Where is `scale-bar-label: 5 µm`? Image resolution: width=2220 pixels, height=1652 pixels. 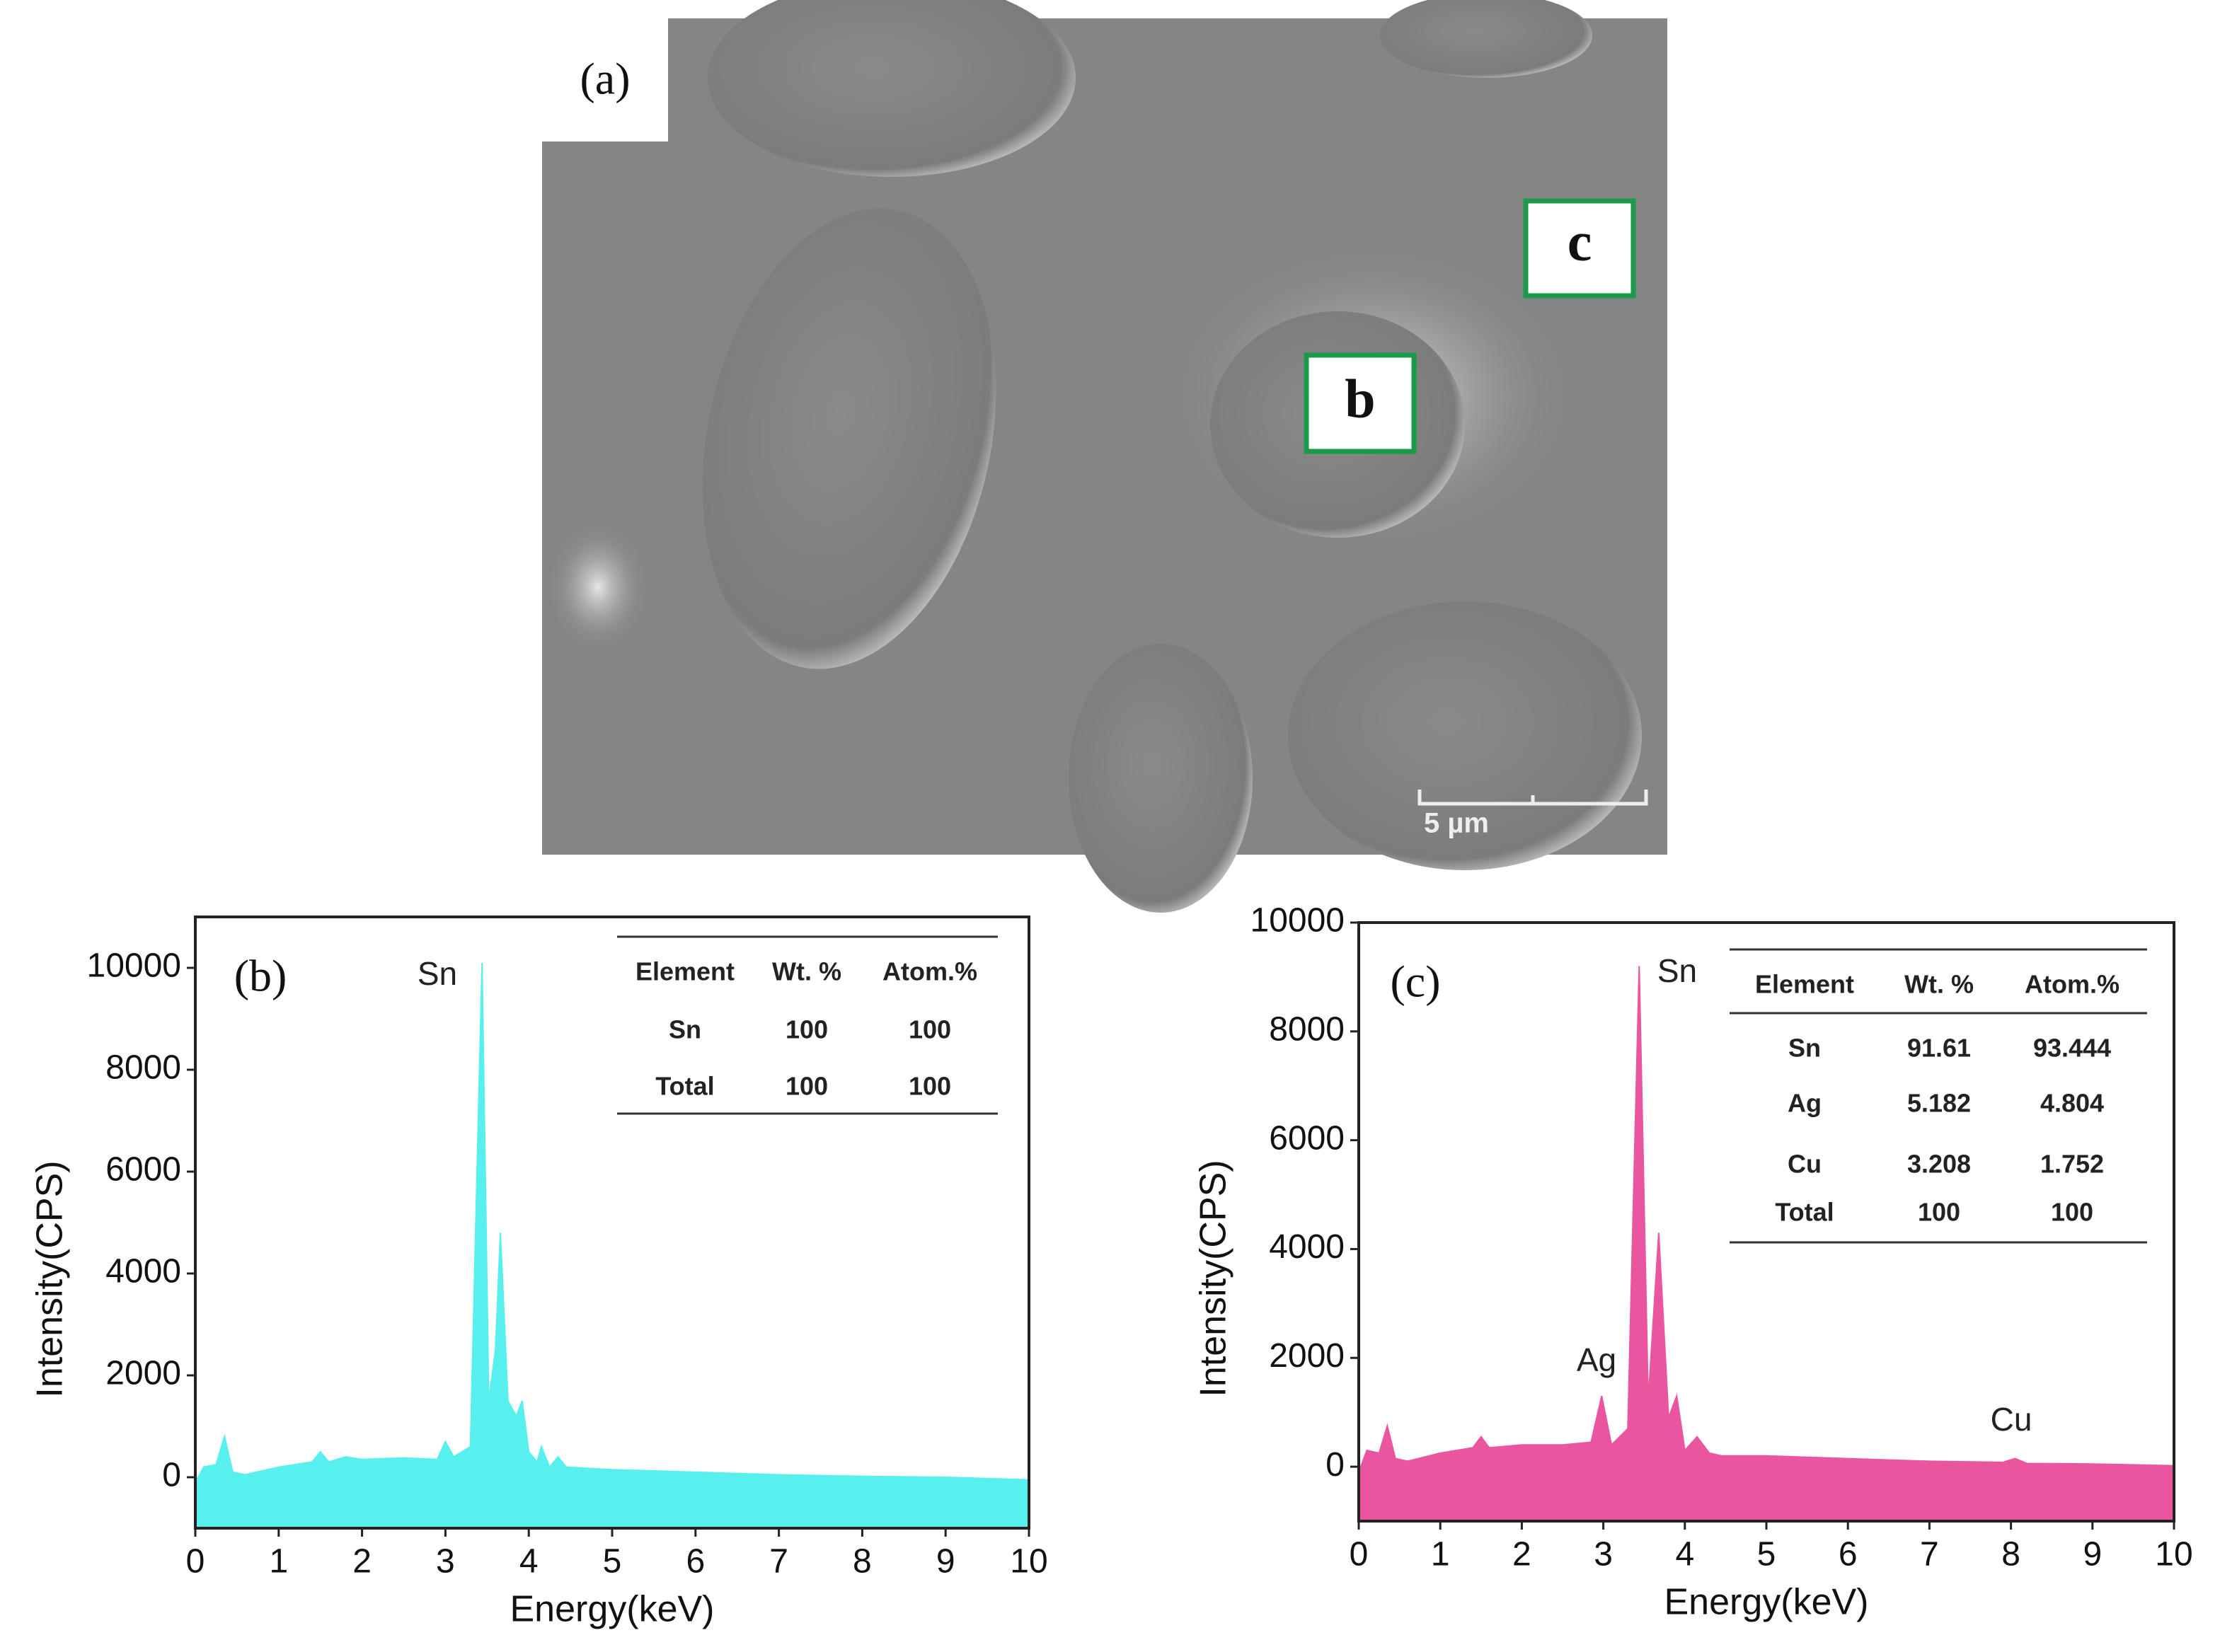 scale-bar-label: 5 µm is located at coordinates (1456, 824).